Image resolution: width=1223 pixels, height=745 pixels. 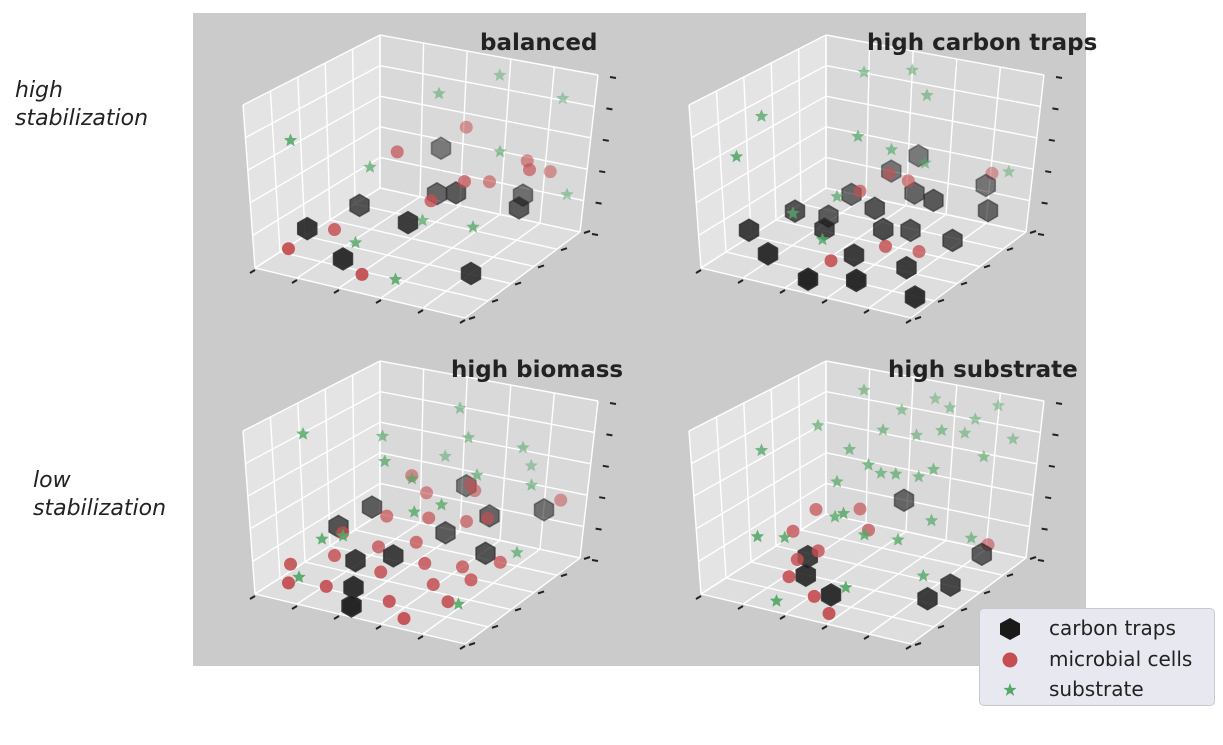 What do you see at coordinates (863, 579) in the screenshot?
I see `floor-pane` at bounding box center [863, 579].